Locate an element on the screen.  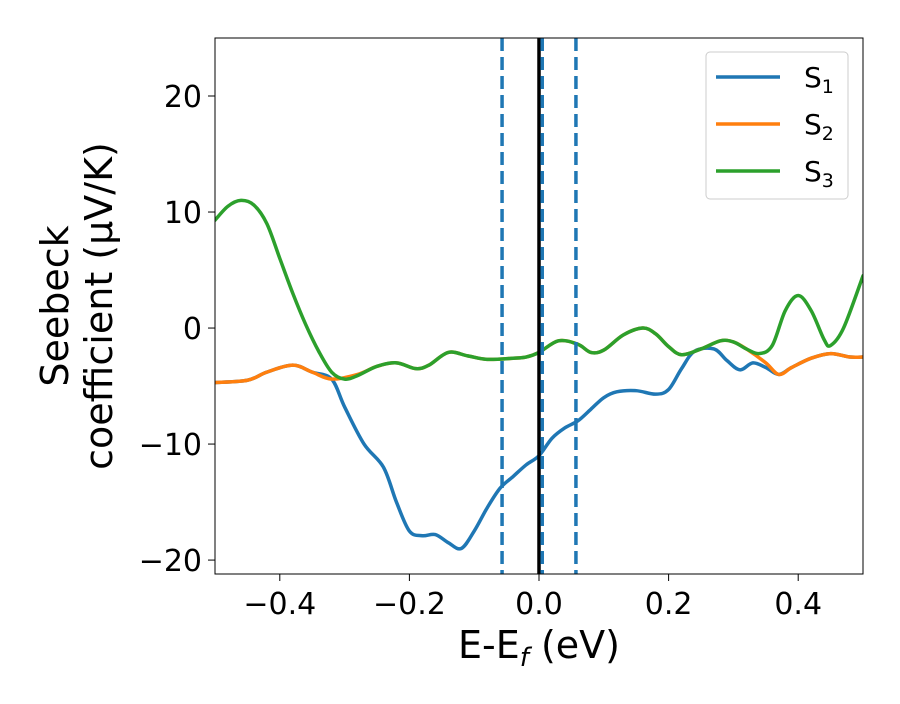
x-tick-label: −0.2 is located at coordinates (409, 604).